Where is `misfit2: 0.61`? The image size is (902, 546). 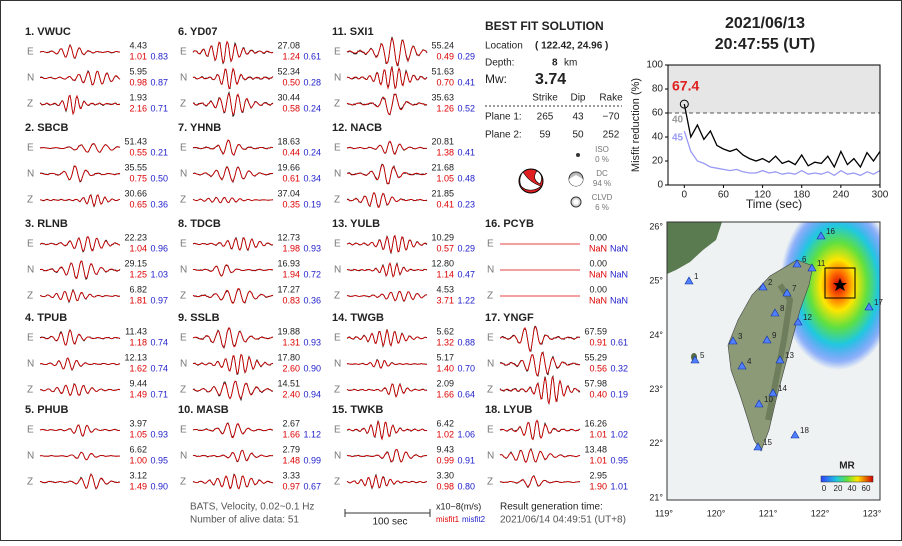
misfit2: 0.61 is located at coordinates (619, 342).